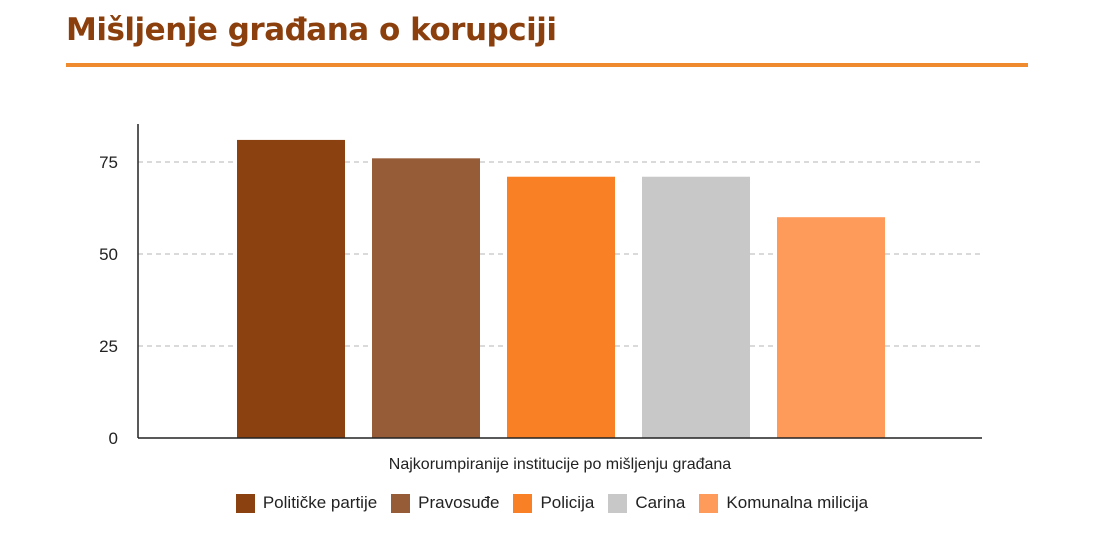  Describe the element at coordinates (108, 346) in the screenshot. I see `y-tick-label-25: 25` at that location.